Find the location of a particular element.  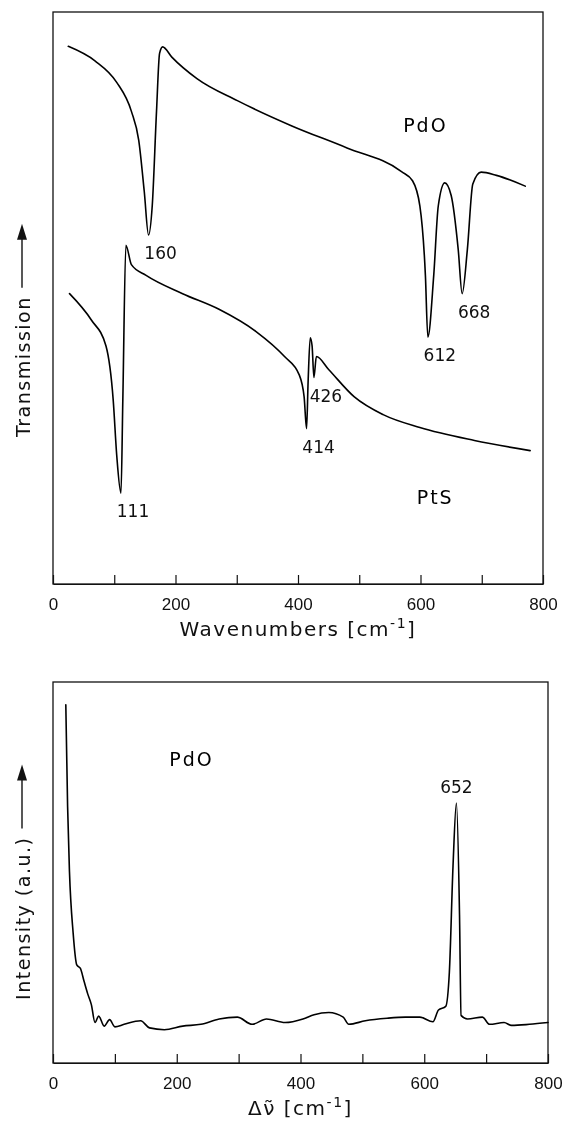

y-axis-title: Intensity (a.u.) is located at coordinates (23, 918).